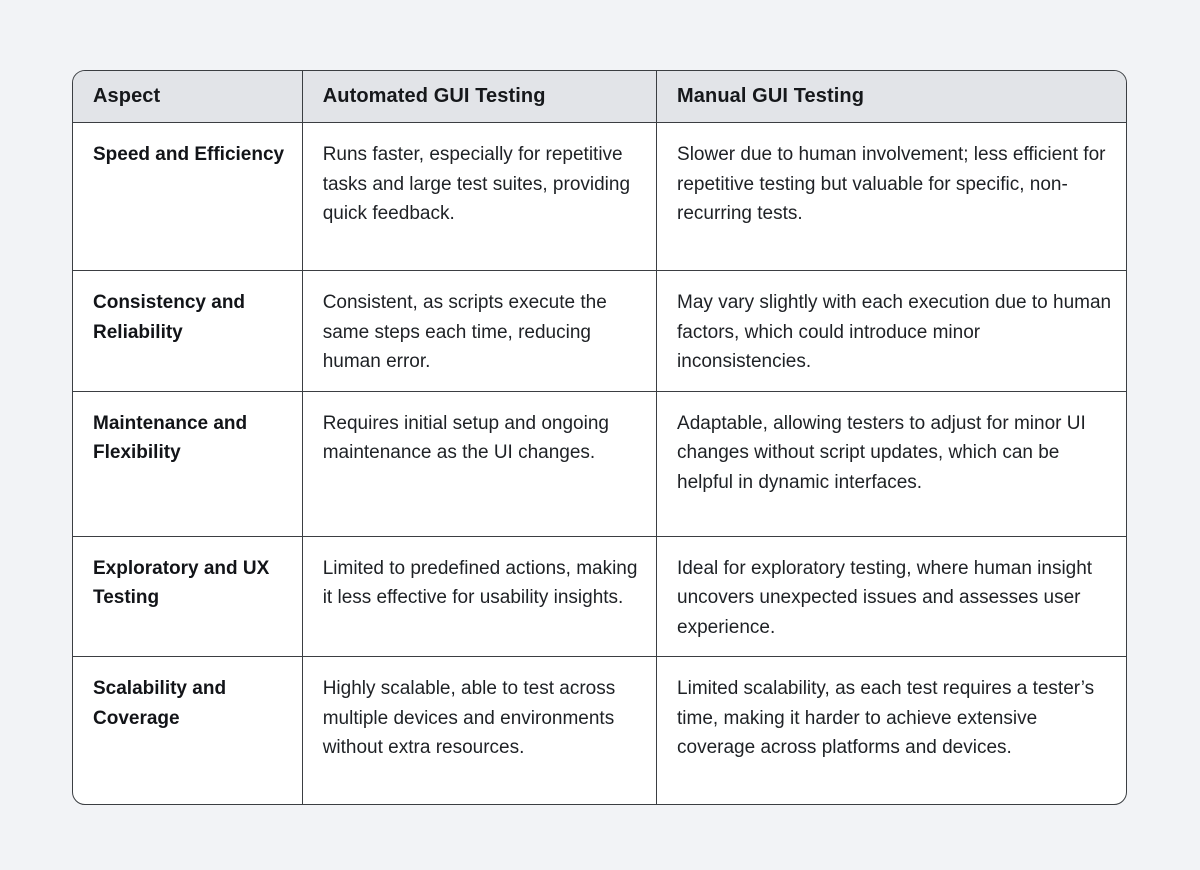 This screenshot has width=1200, height=870. I want to click on aspect-cell: Exploratory and UX Testing, so click(188, 596).